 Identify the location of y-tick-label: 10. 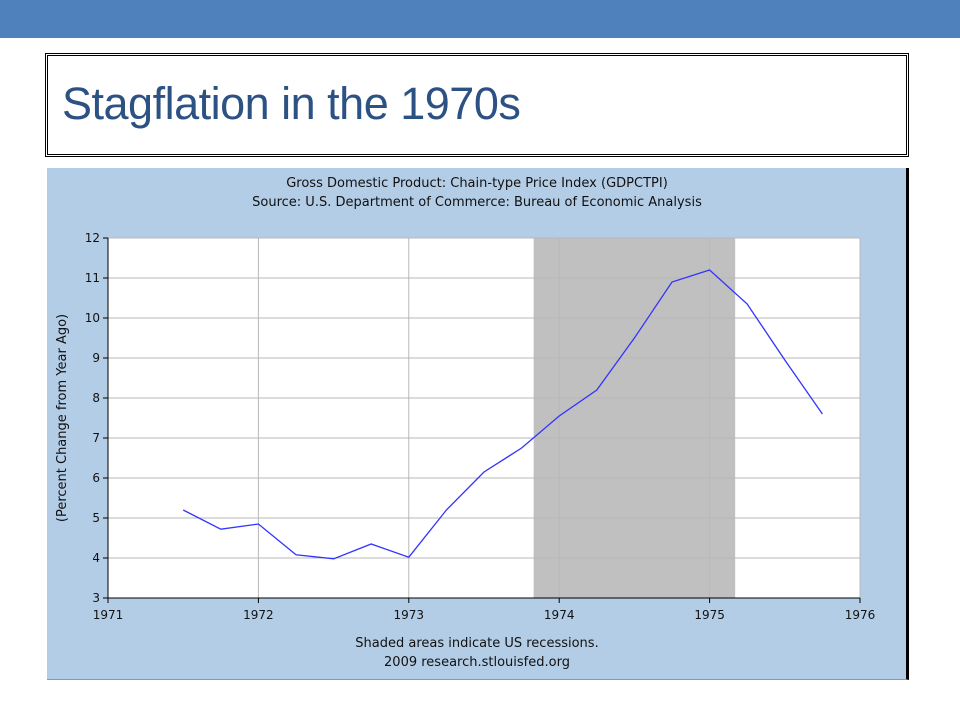
(92, 318).